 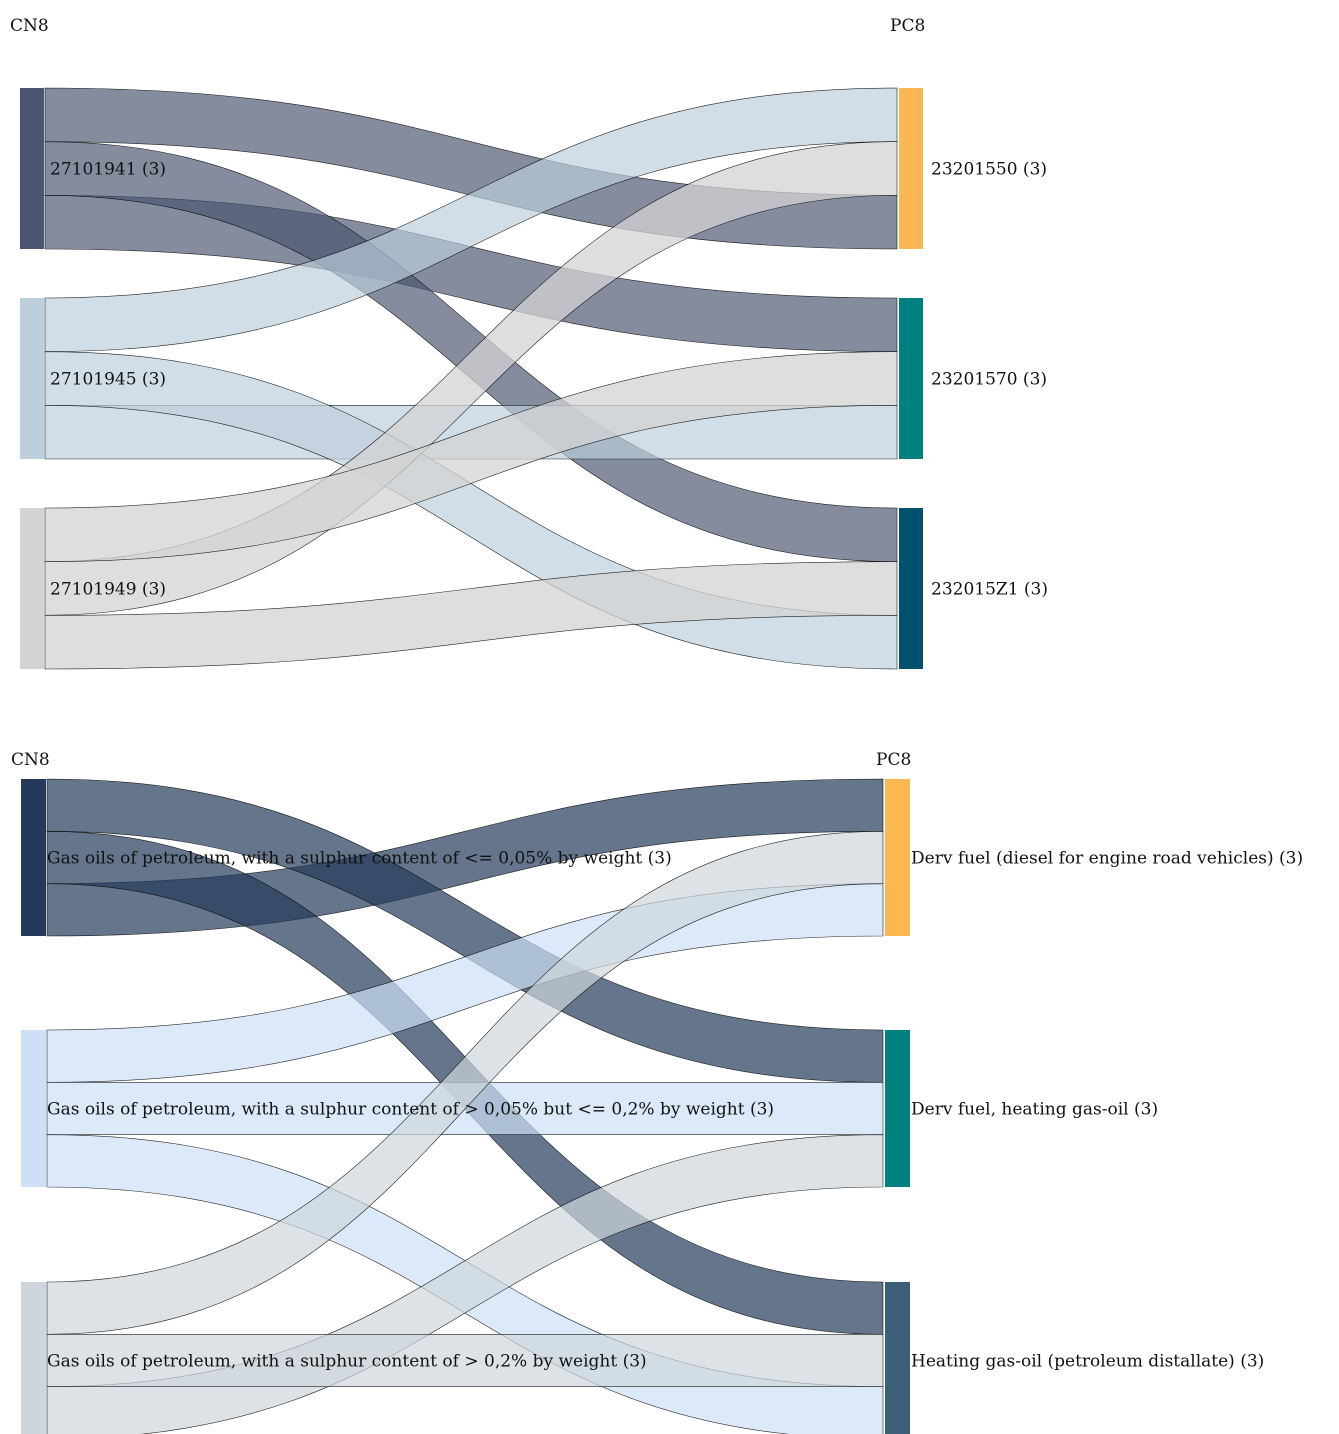 What do you see at coordinates (1034, 1110) in the screenshot?
I see `target-node-label-1: Derv fuel, heating gas-oil (3)` at bounding box center [1034, 1110].